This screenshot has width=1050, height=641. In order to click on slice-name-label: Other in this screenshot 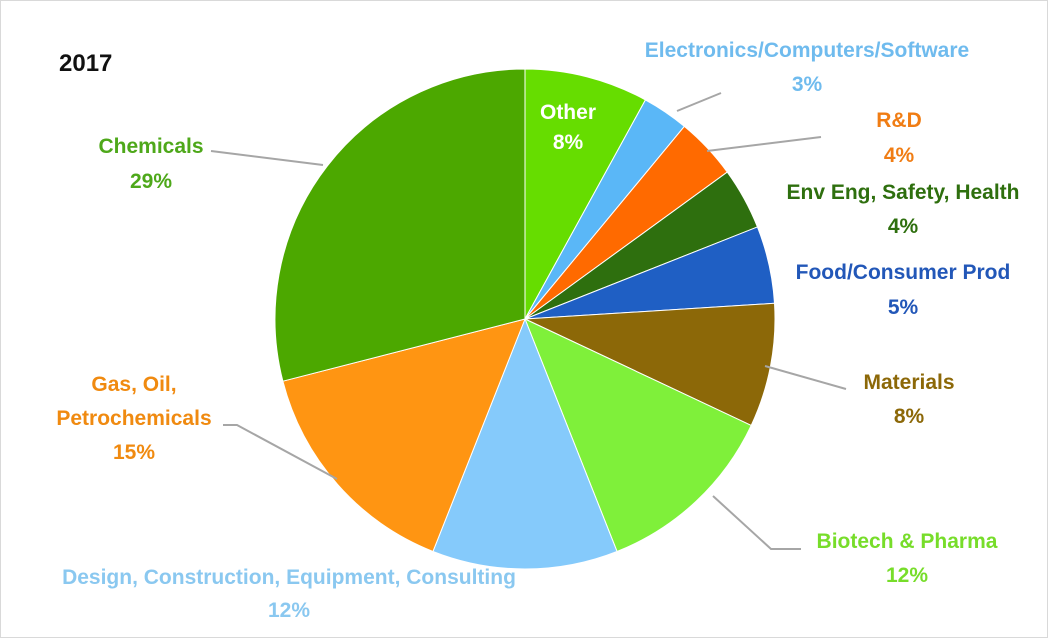, I will do `click(568, 112)`.